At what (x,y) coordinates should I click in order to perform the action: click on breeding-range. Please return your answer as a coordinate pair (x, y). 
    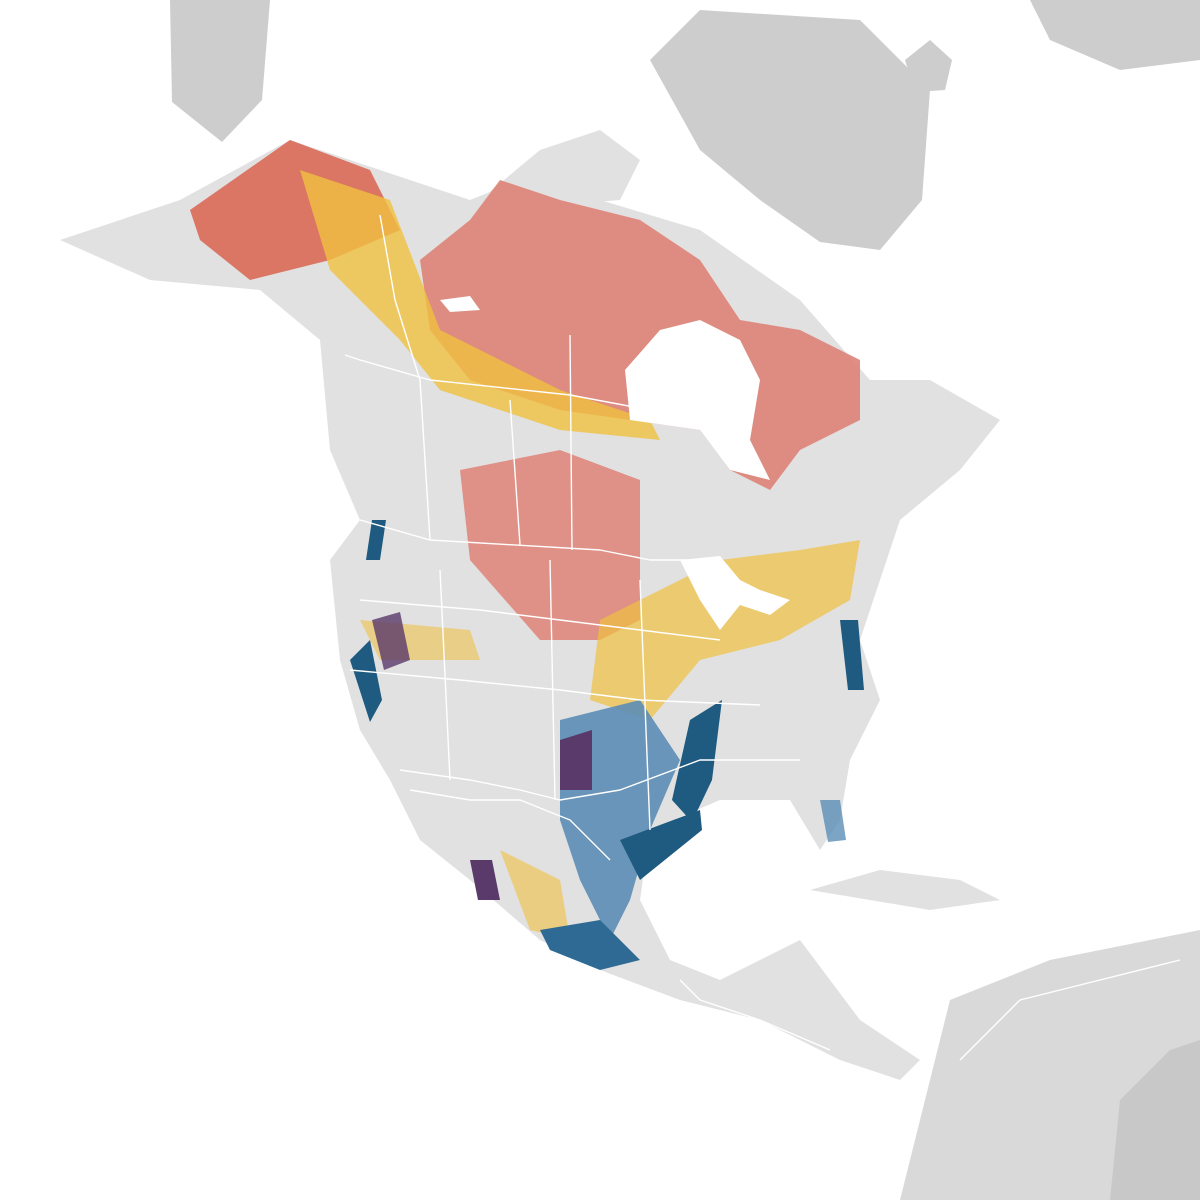
    Looking at the image, I should click on (550, 545).